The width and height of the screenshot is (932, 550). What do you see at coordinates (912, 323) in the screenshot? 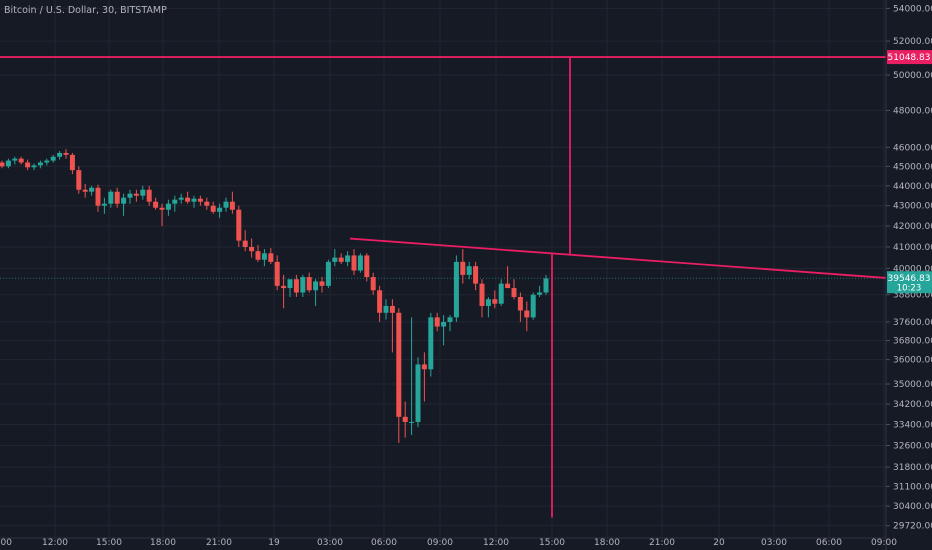
I see `y-tick-label: 37600.00` at bounding box center [912, 323].